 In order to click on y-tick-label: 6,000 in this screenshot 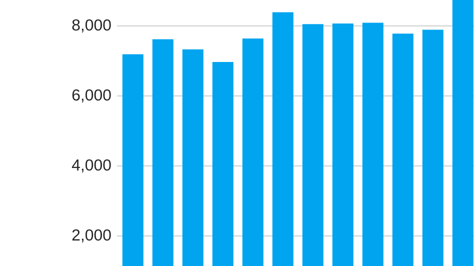, I will do `click(91, 95)`.